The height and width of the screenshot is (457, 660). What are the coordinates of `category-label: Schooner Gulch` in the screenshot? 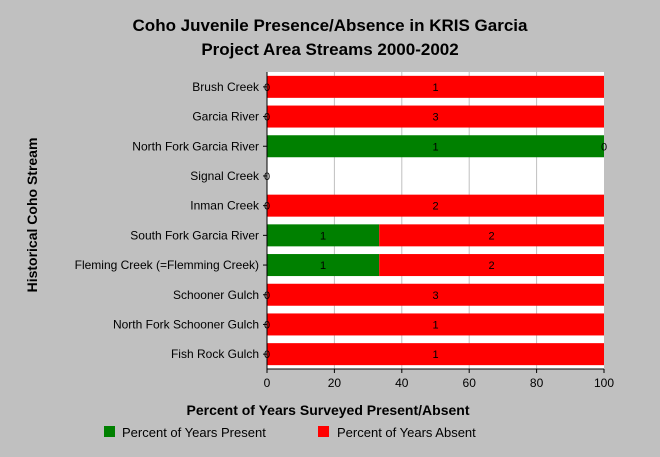 It's located at (216, 295).